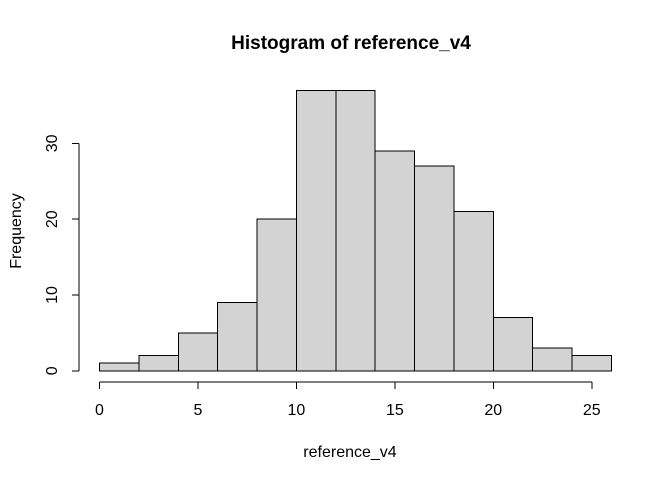 The image size is (672, 480). I want to click on x-tick-label: 5, so click(197, 410).